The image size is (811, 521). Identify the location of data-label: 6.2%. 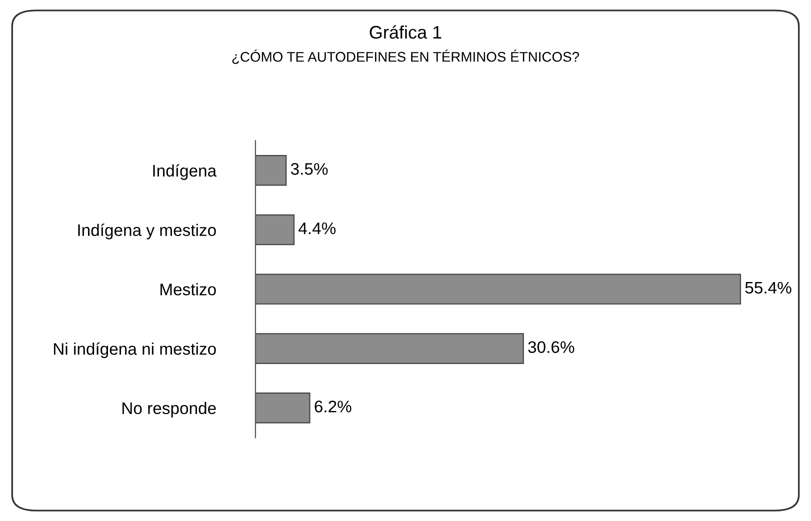
(333, 406).